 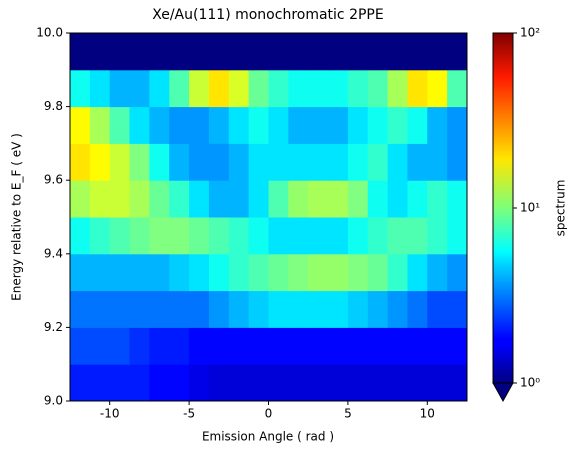 What do you see at coordinates (267, 15) in the screenshot?
I see `chart-title: Xe/Au(111) monochromatic 2PPE` at bounding box center [267, 15].